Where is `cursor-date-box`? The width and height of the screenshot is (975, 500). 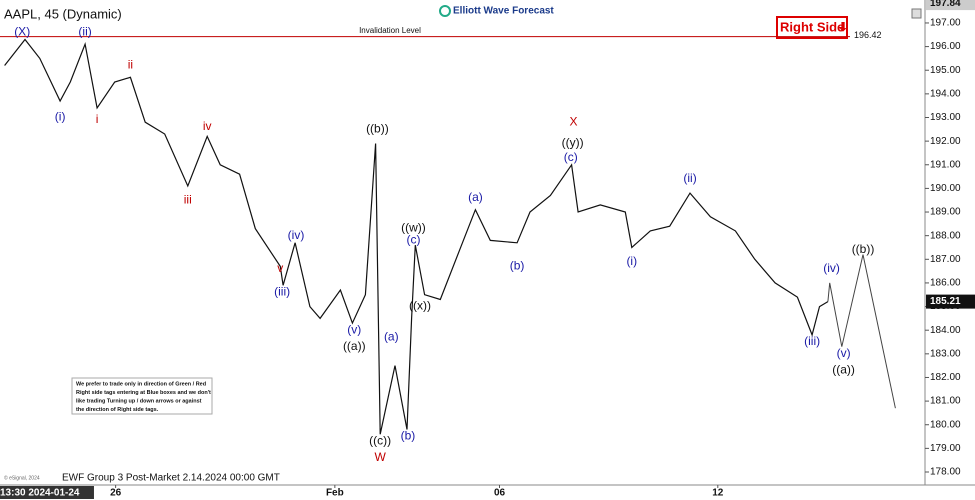 cursor-date-box is located at coordinates (47, 492).